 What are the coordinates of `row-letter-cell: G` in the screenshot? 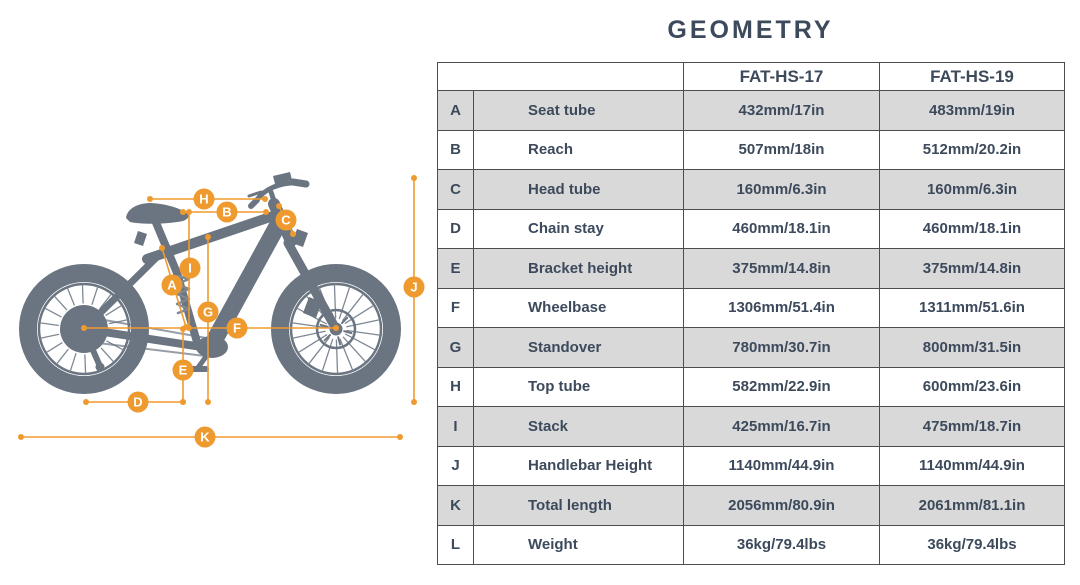 It's located at (455, 347).